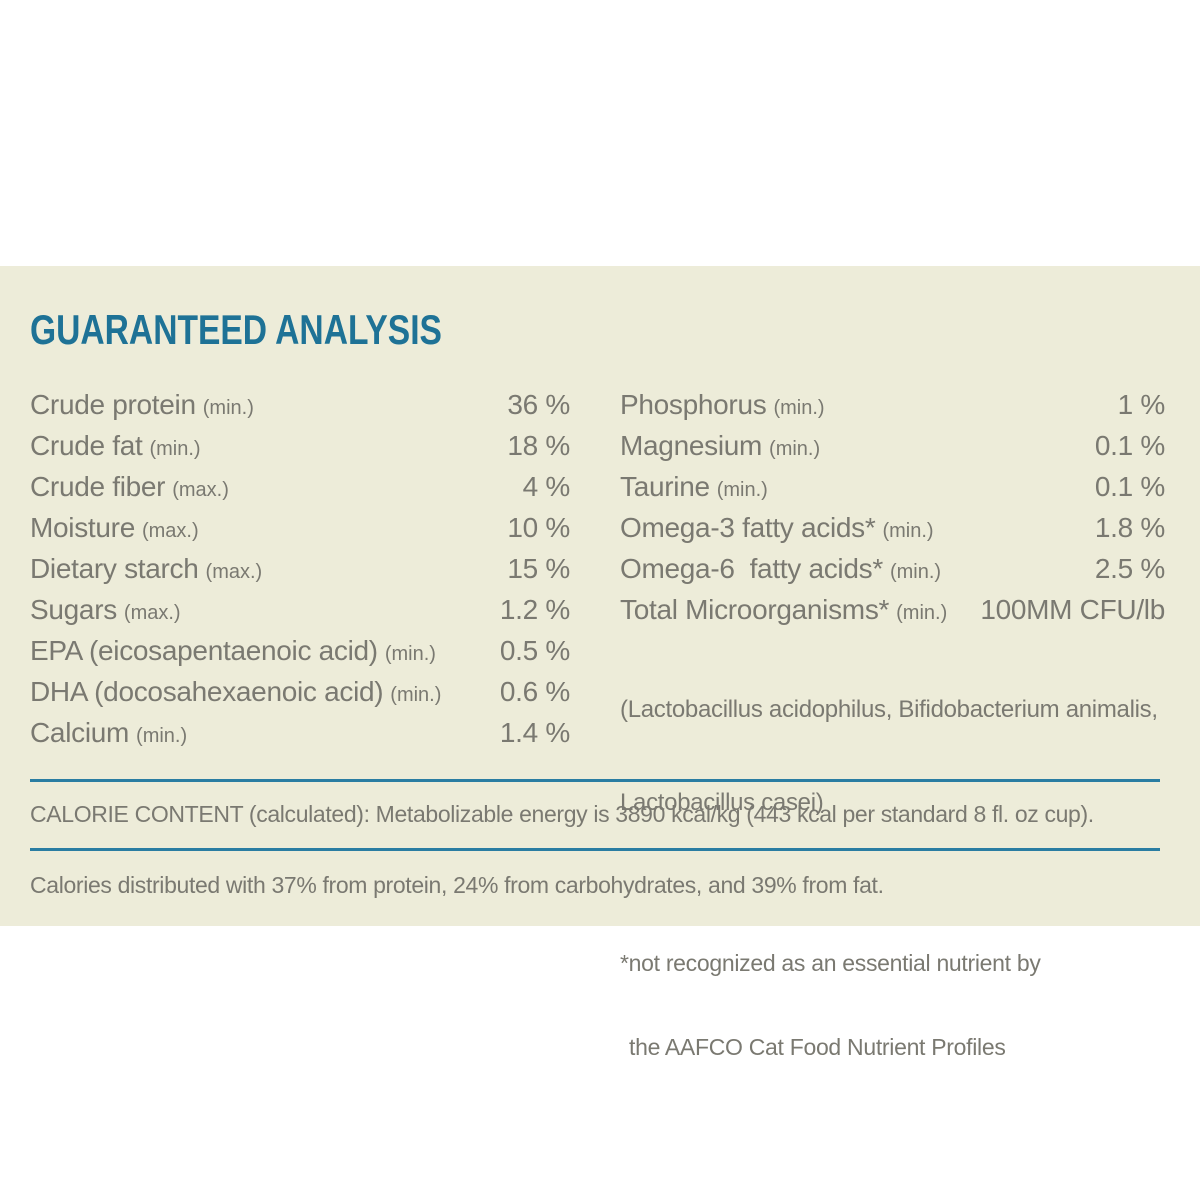  I want to click on nutrient-label: Calcium, so click(80, 732).